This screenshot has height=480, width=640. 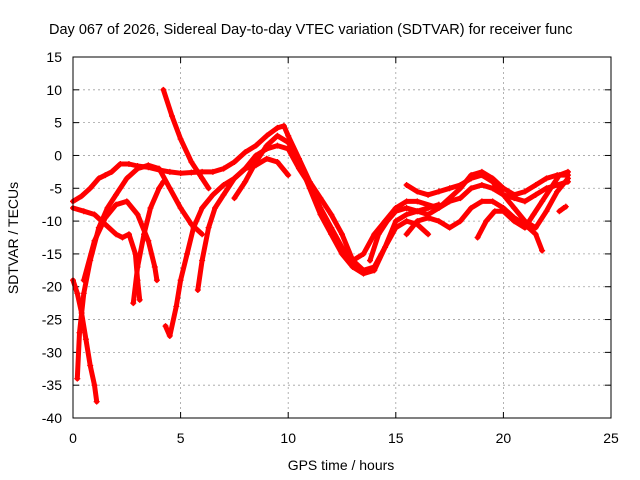 I want to click on y-tick-label: -10, so click(x=52, y=221).